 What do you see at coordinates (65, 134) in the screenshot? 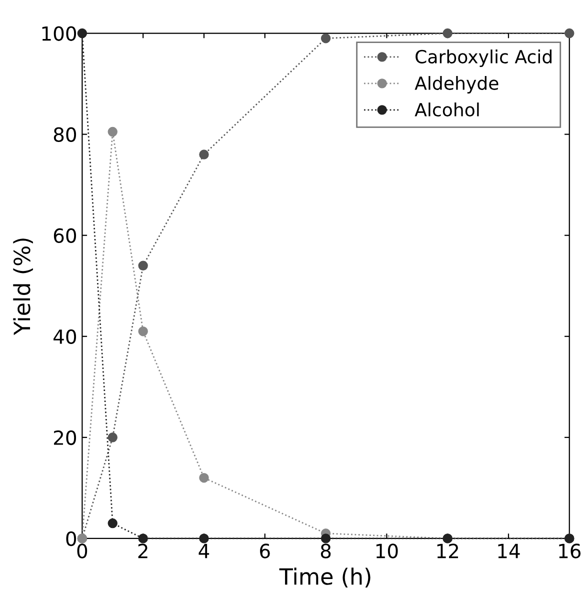
I see `y-tick-label: 80` at bounding box center [65, 134].